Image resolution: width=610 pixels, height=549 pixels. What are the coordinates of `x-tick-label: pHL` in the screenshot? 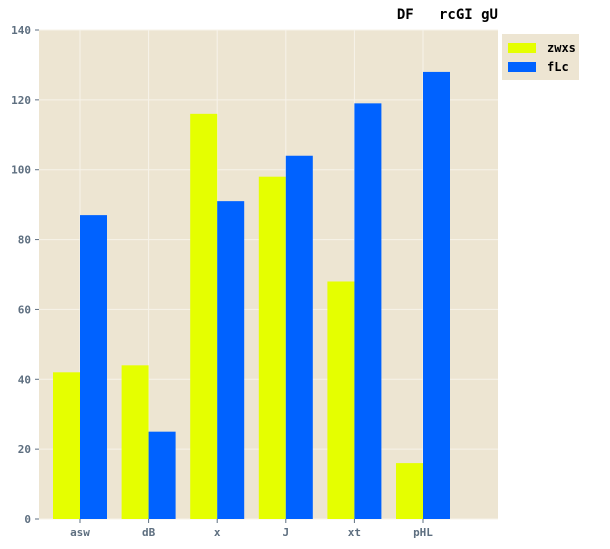 It's located at (423, 532).